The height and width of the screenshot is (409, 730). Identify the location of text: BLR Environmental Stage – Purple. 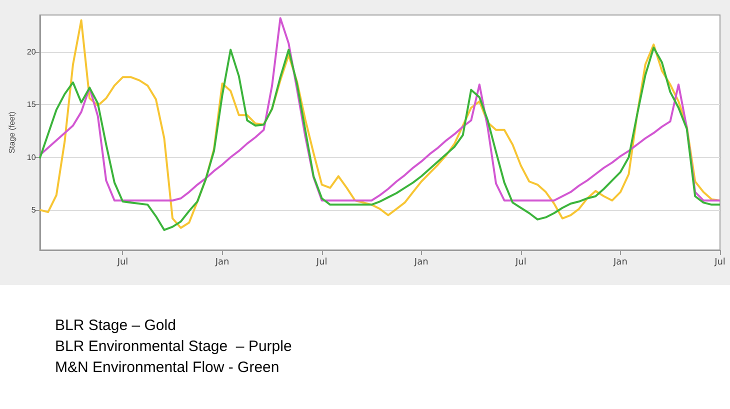
(173, 346).